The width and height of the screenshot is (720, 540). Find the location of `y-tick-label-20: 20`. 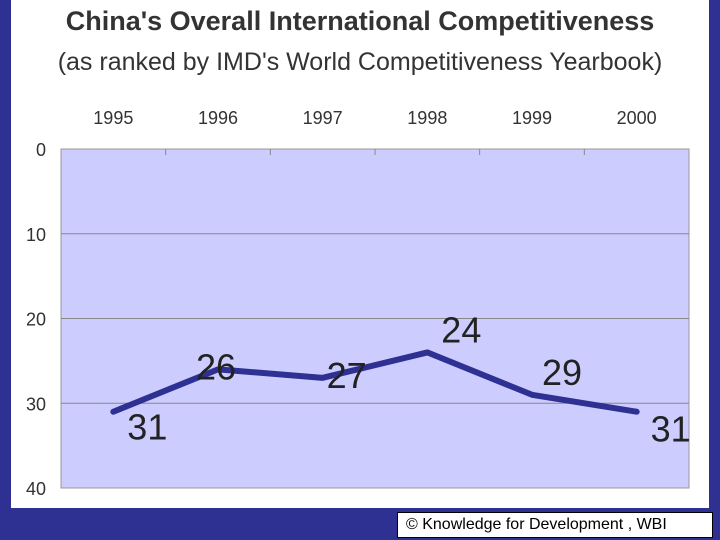

y-tick-label-20: 20 is located at coordinates (36, 320).